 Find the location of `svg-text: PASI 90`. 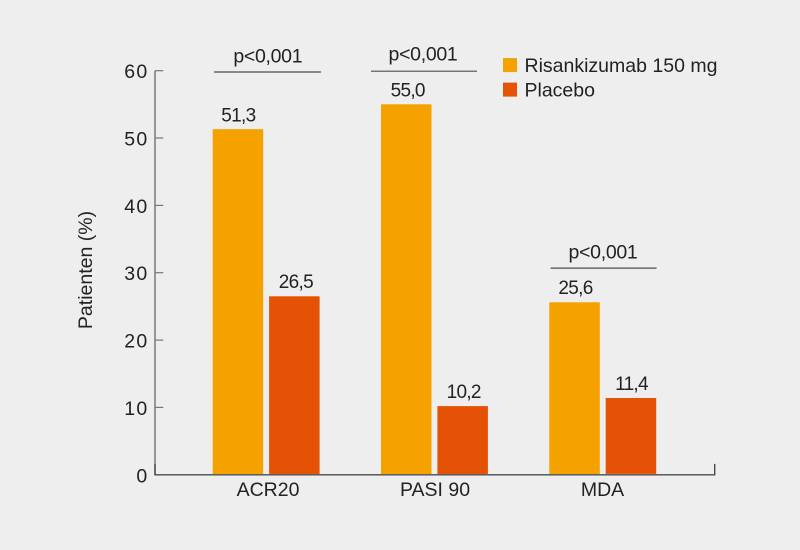

svg-text: PASI 90 is located at coordinates (435, 490).